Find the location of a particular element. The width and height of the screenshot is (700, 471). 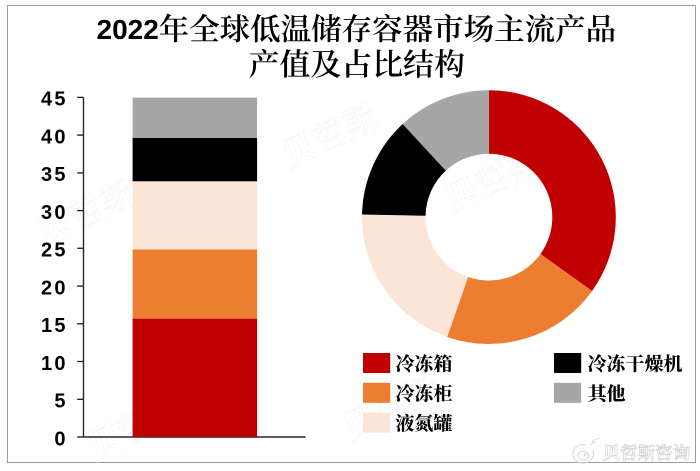

svg-text: 10 is located at coordinates (54, 364).